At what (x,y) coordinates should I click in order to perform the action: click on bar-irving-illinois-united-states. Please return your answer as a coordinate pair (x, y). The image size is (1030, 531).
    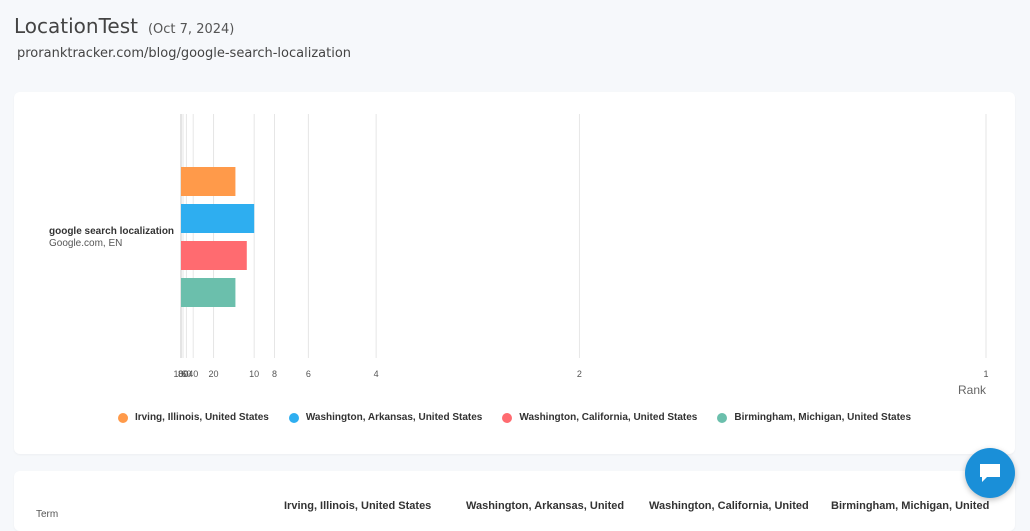
    Looking at the image, I should click on (208, 181).